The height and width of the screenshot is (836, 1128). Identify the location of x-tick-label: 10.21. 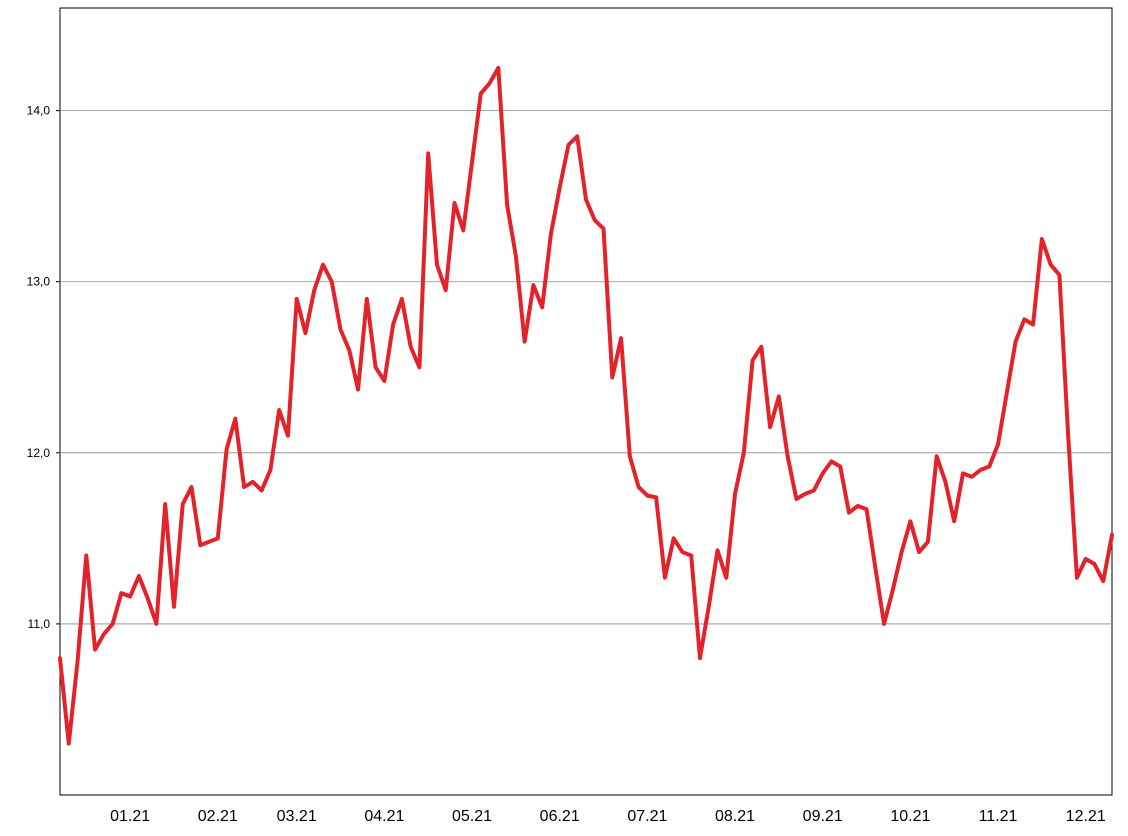
(910, 816).